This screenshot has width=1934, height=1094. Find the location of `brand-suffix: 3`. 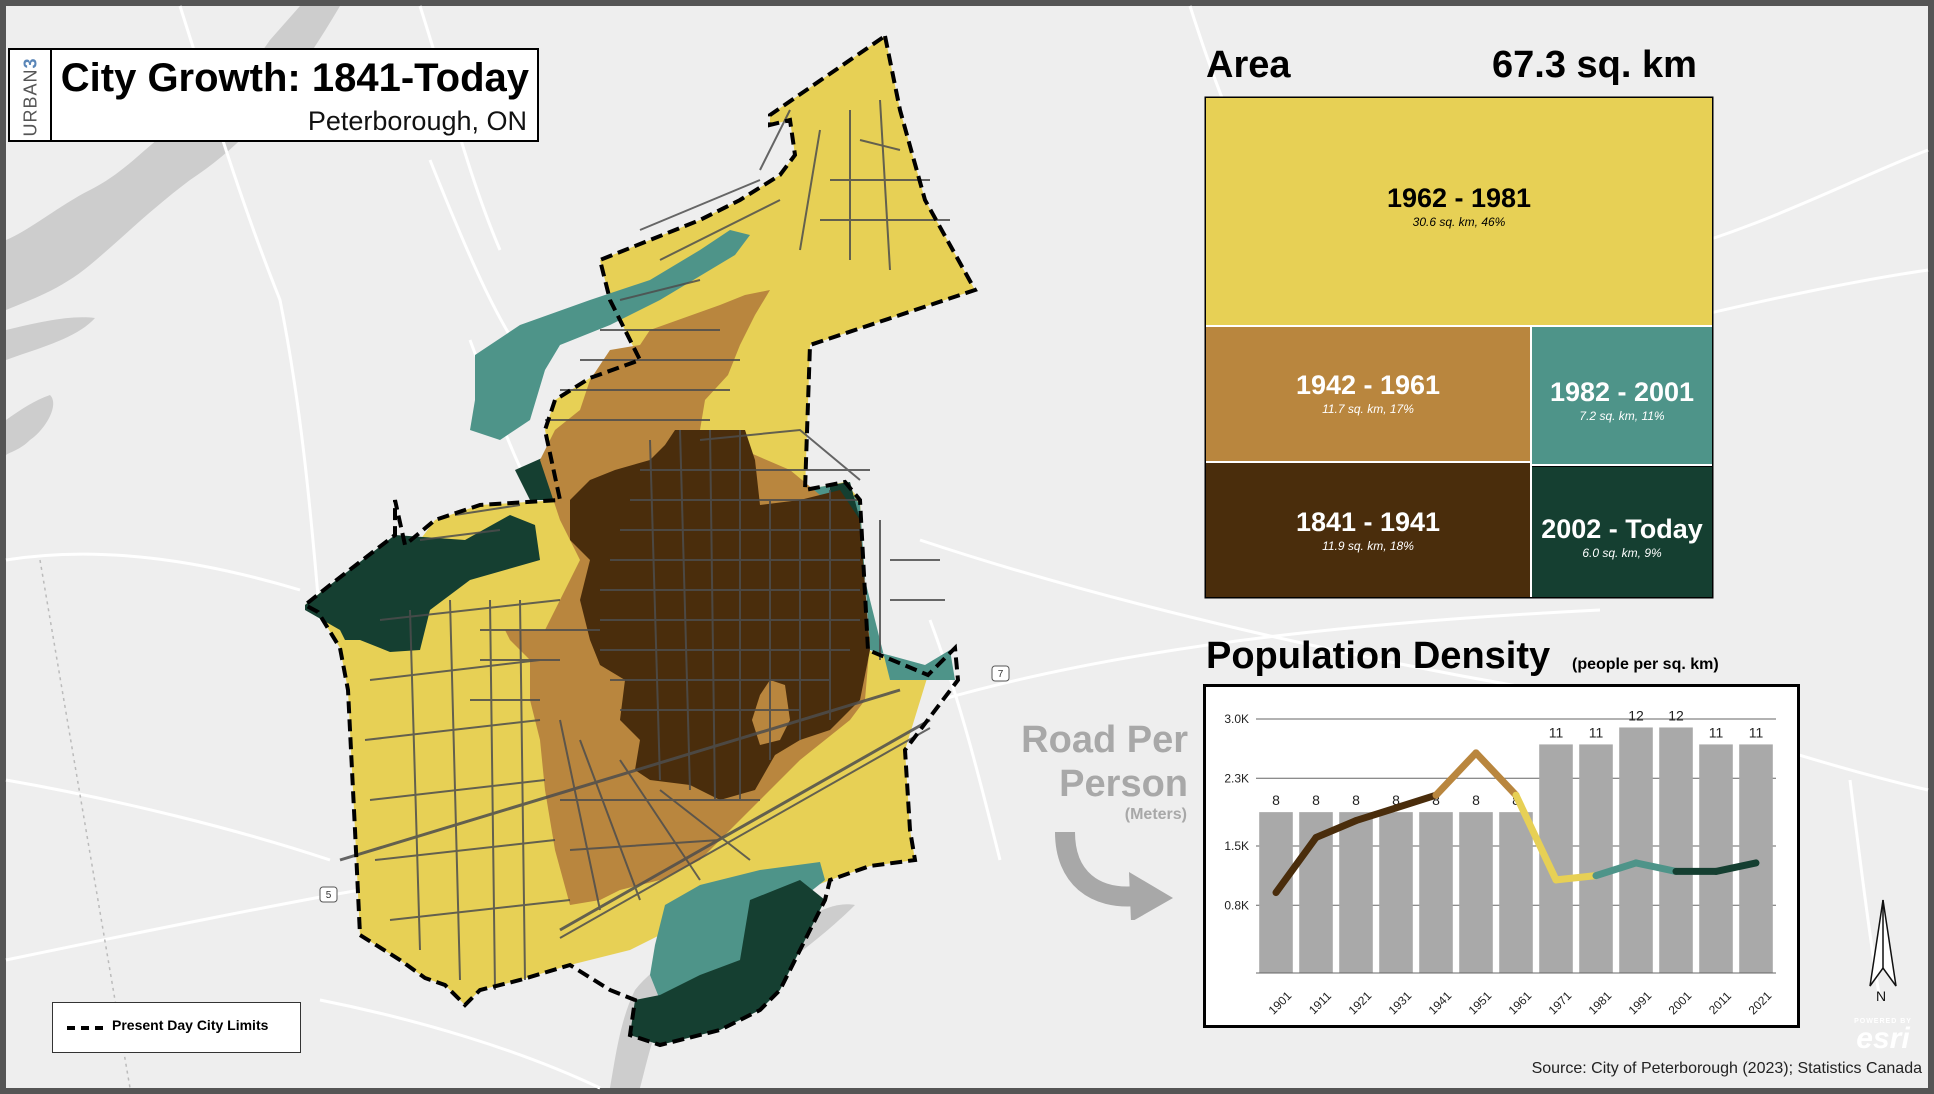

brand-suffix: 3 is located at coordinates (30, 63).